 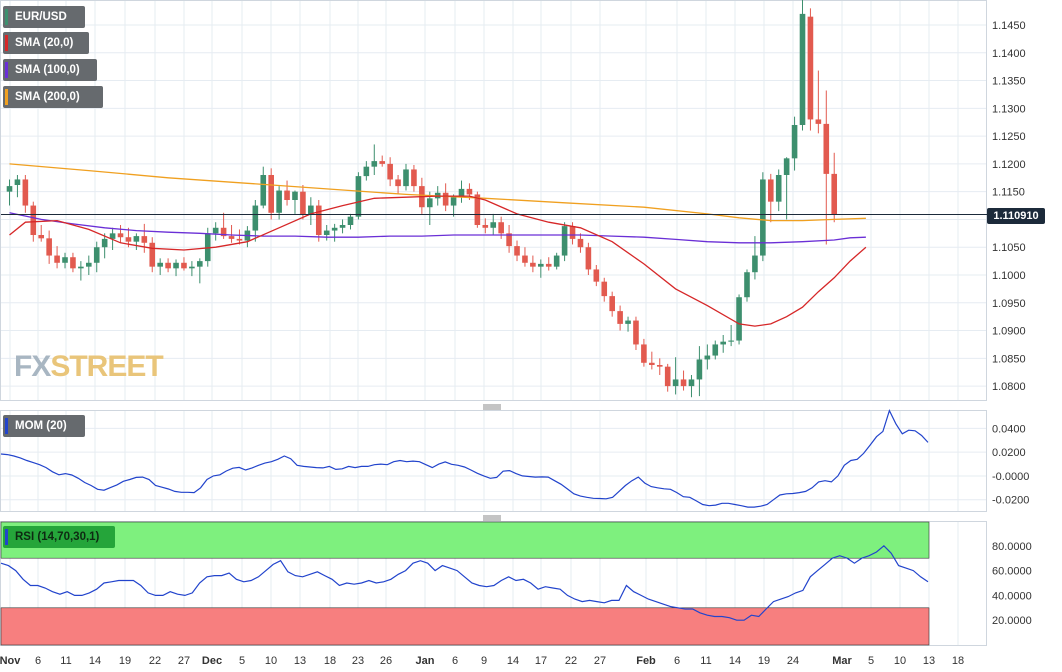 What do you see at coordinates (212, 661) in the screenshot?
I see `x-tick-label: Dec` at bounding box center [212, 661].